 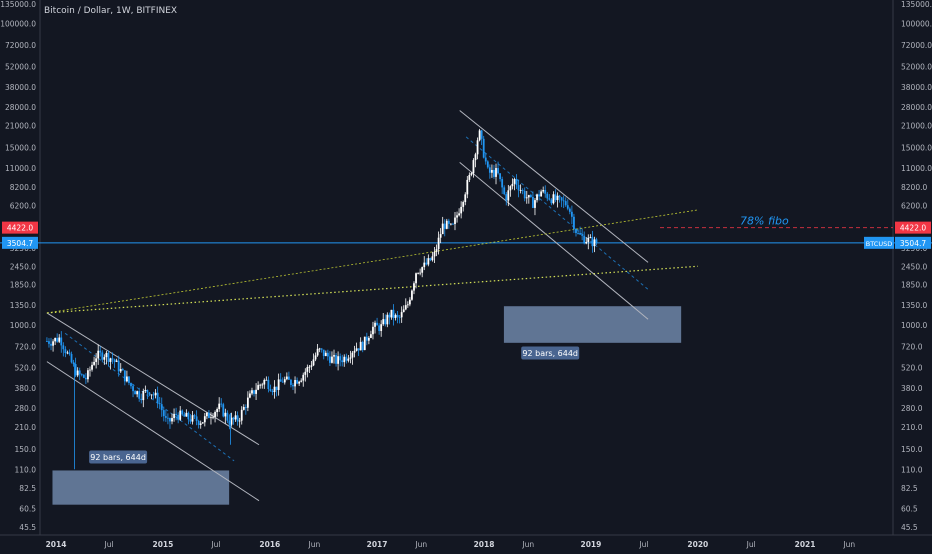 What do you see at coordinates (372, 289) in the screenshot?
I see `long-trend-line-lower` at bounding box center [372, 289].